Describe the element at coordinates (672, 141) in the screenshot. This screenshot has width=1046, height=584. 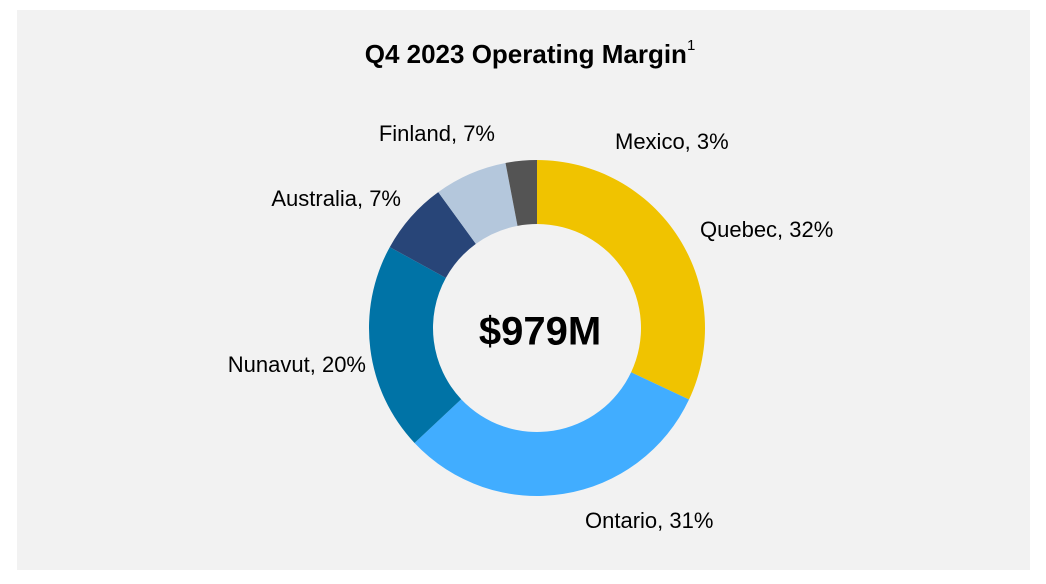
I see `data-label: Mexico, 3%` at that location.